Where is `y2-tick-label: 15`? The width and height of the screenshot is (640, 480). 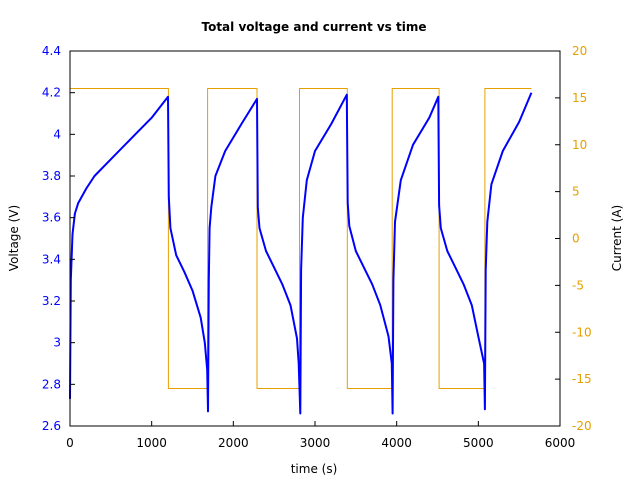
y2-tick-label: 15 is located at coordinates (579, 98).